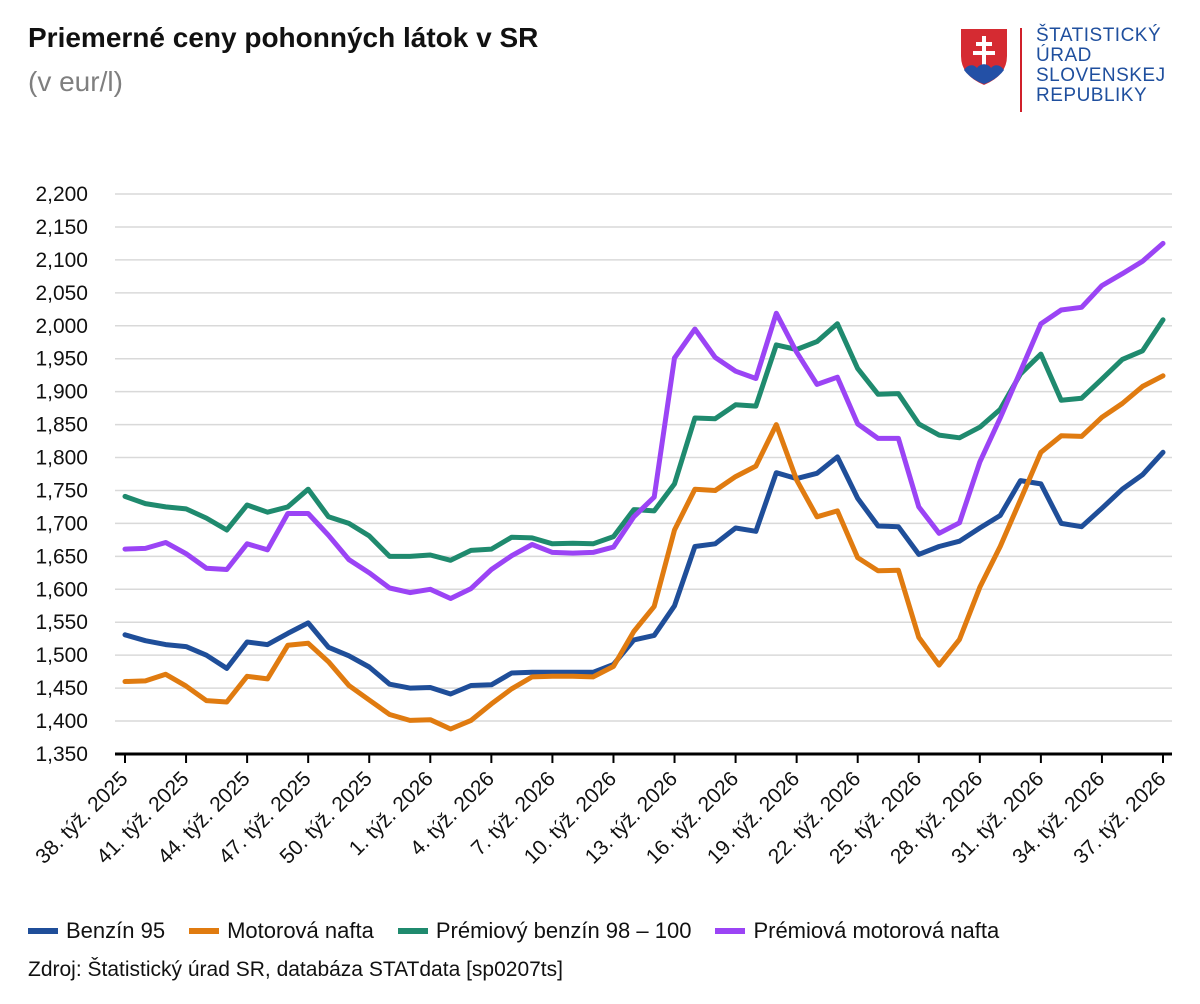 The width and height of the screenshot is (1200, 1004). I want to click on logo-text: ŠTATISTICKÝ ÚRAD SLOVENSKEJ REPUBLIKY, so click(1101, 66).